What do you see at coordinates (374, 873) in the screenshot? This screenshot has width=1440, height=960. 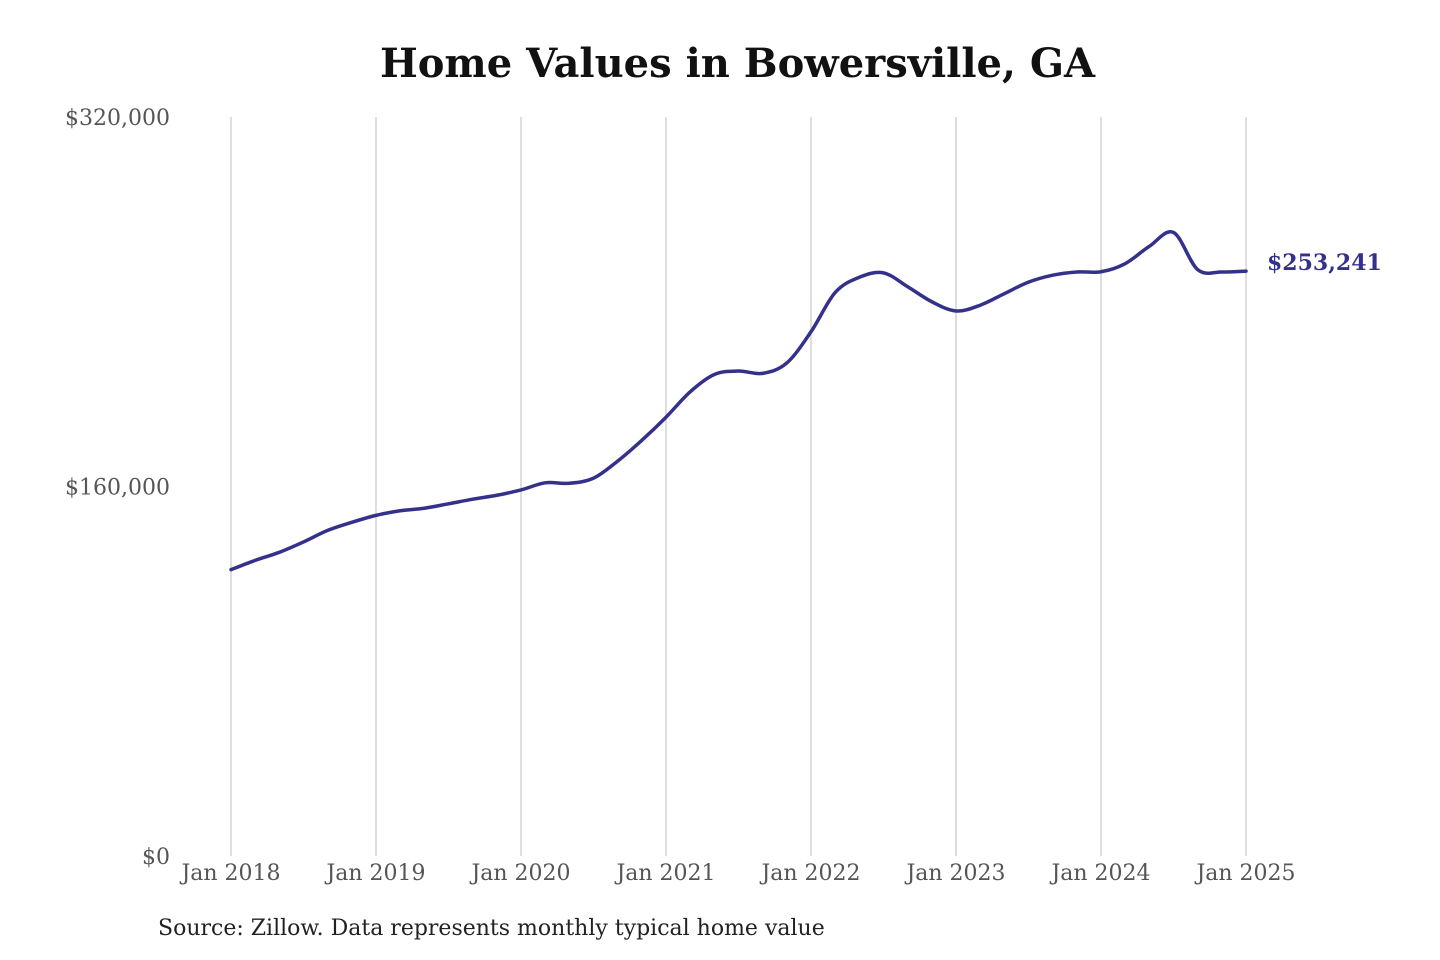 I see `x-tick-label: Jan 2019` at bounding box center [374, 873].